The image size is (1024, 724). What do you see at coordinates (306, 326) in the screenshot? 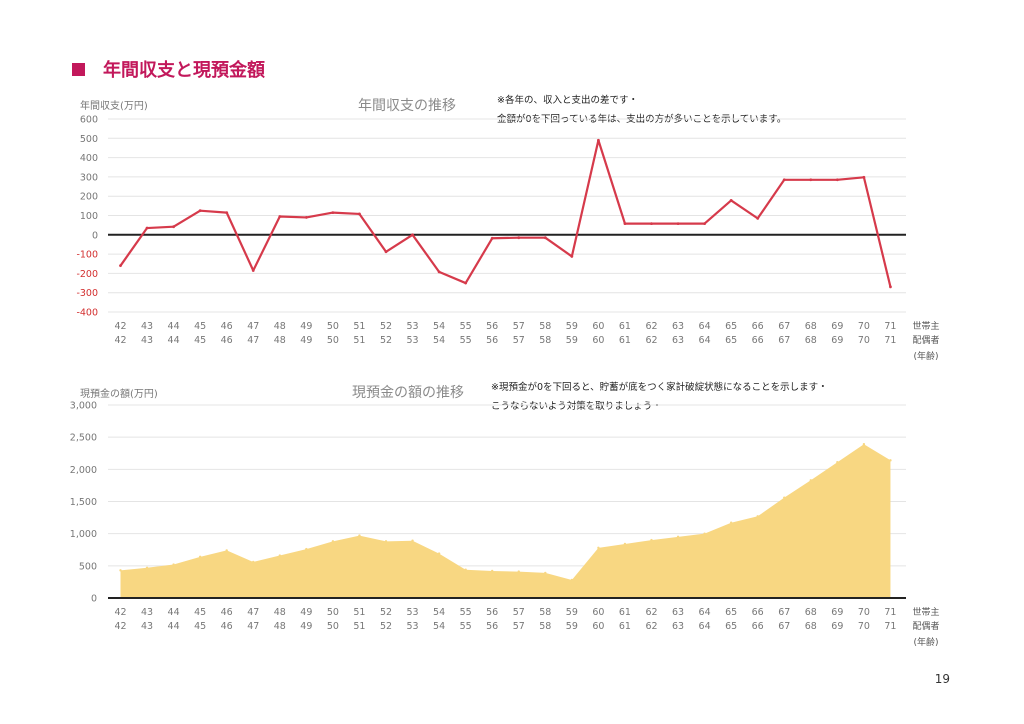
I see `chart1-xtick-primary: 49` at bounding box center [306, 326].